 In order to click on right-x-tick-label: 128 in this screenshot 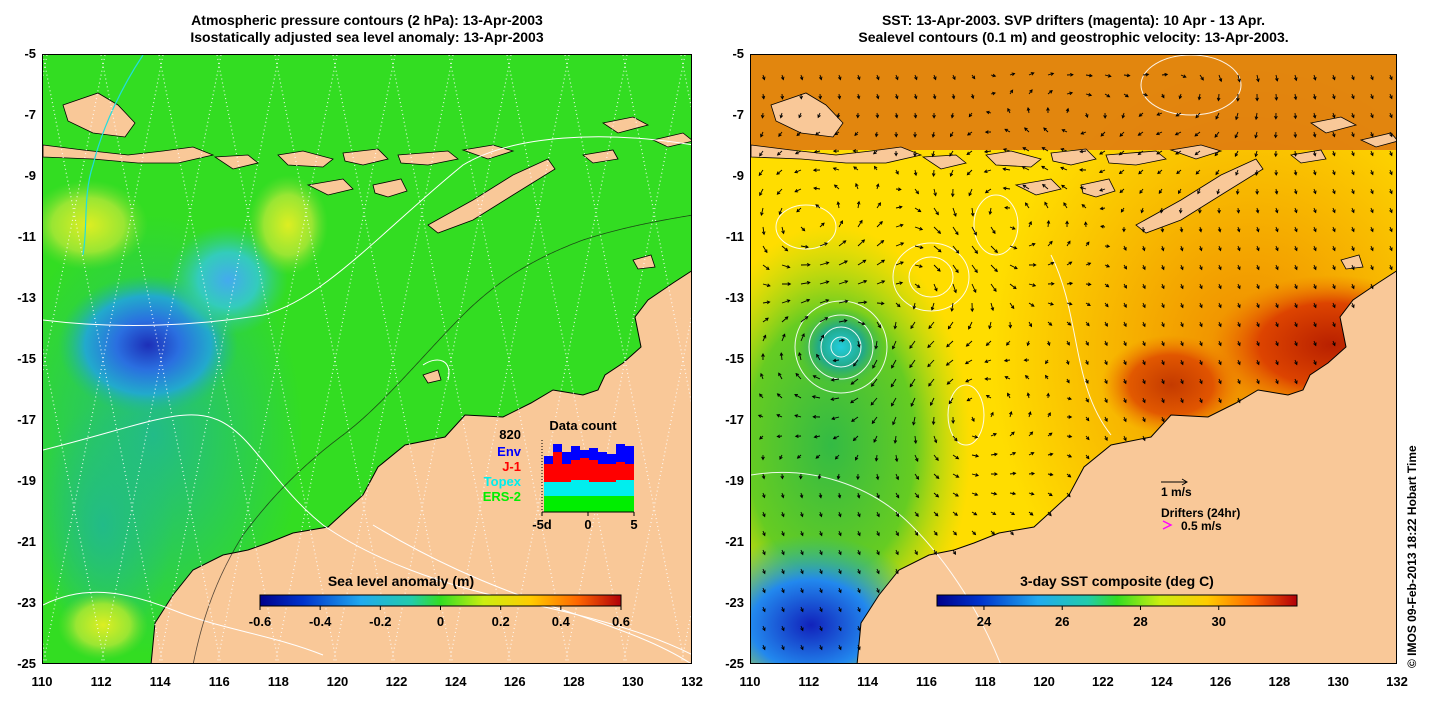, I will do `click(1279, 681)`.